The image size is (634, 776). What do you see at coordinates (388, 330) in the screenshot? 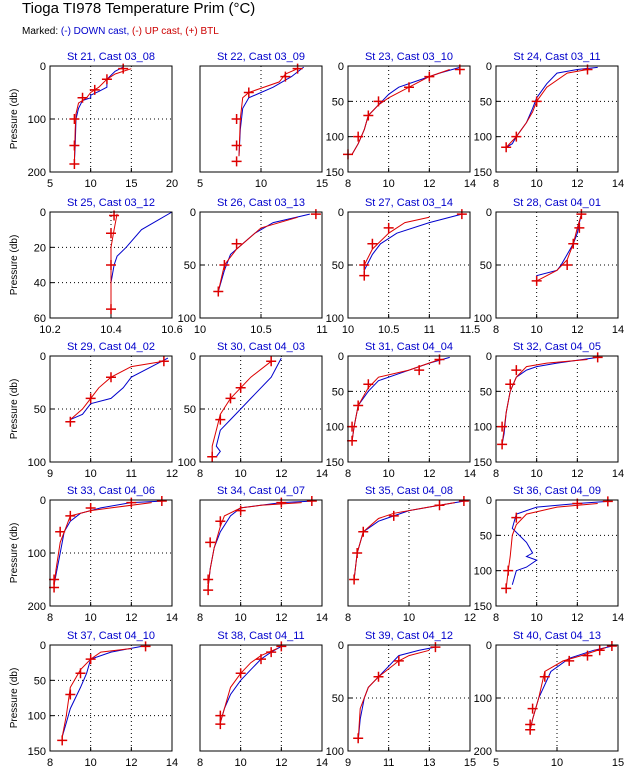
I see `x-tick-label: 10.5` at bounding box center [388, 330].